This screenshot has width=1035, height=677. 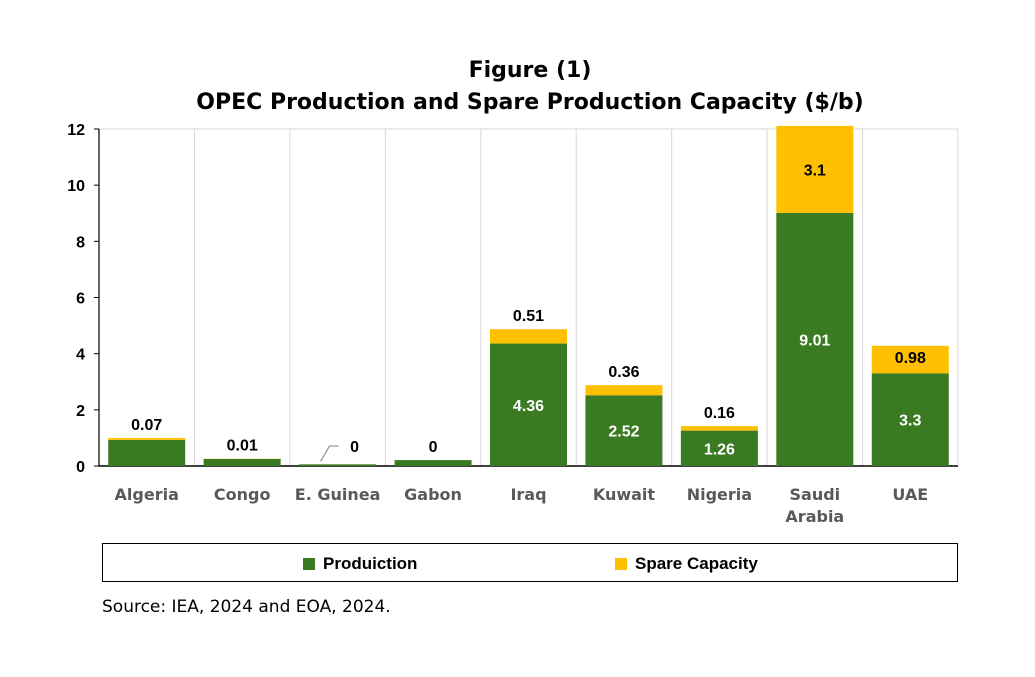 What do you see at coordinates (621, 563) in the screenshot?
I see `legend-swatch-spare` at bounding box center [621, 563].